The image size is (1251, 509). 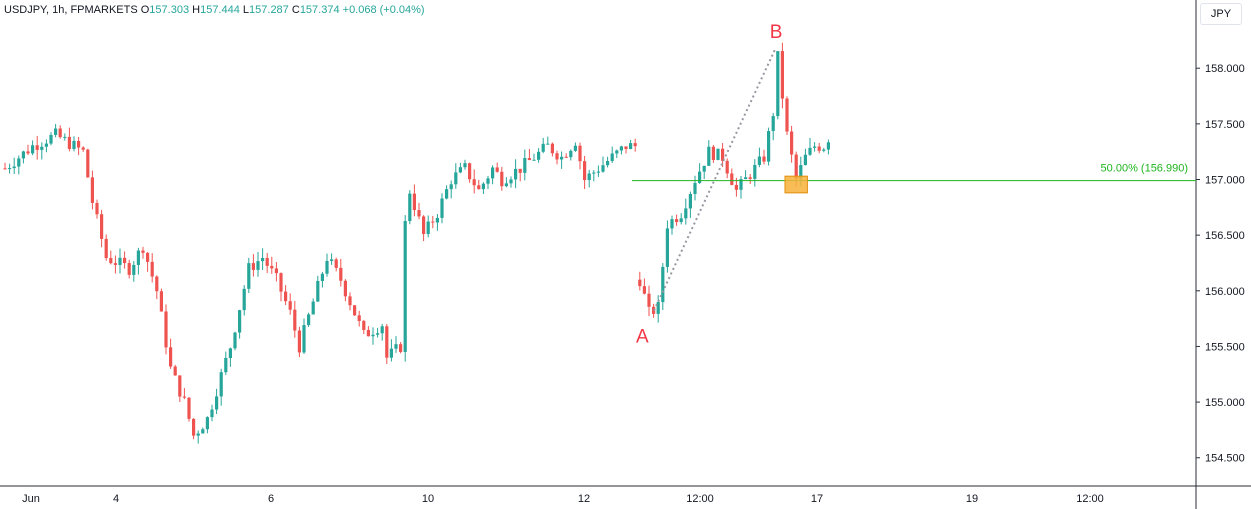 I want to click on symbol-label: USDJPY, 1h, FPMARKETS, so click(x=71, y=10).